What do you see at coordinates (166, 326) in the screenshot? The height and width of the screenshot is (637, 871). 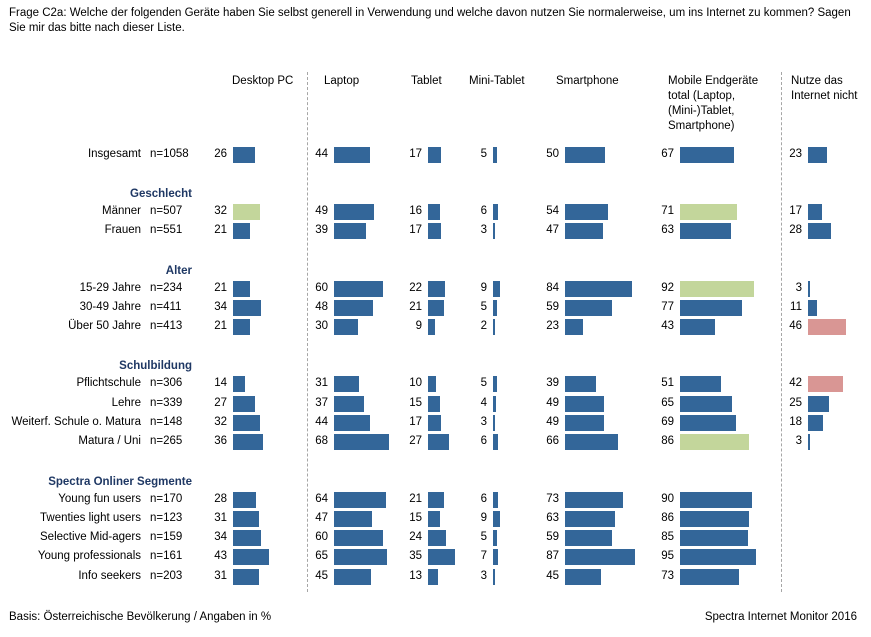 I see `row-sample-size: n=413` at bounding box center [166, 326].